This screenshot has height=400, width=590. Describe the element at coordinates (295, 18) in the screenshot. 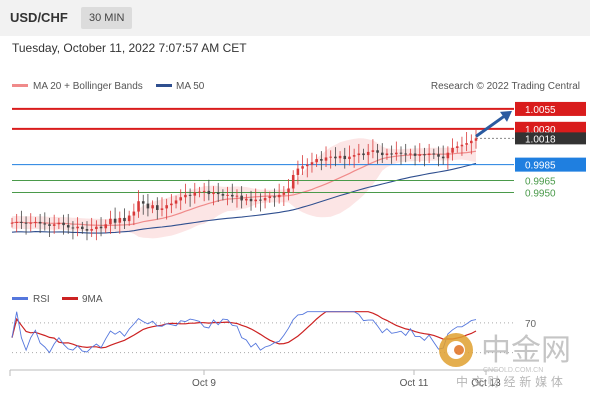

I see `header-bar: USD/CHF 30 MIN` at that location.